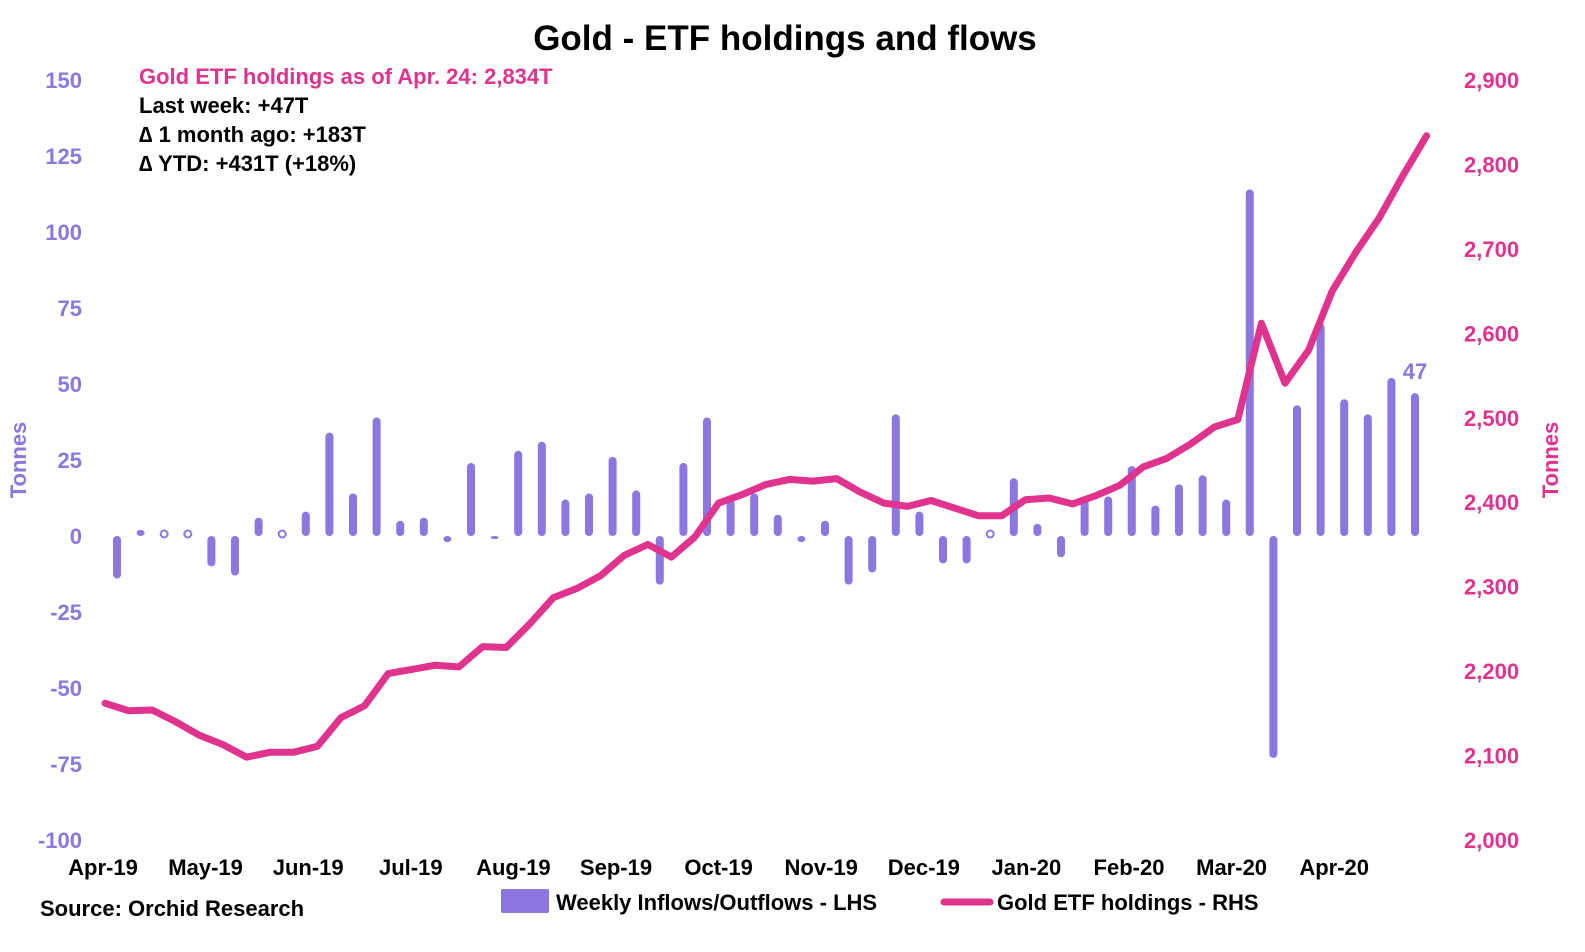 The image size is (1585, 952). What do you see at coordinates (525, 901) in the screenshot?
I see `legend-swatch-bars` at bounding box center [525, 901].